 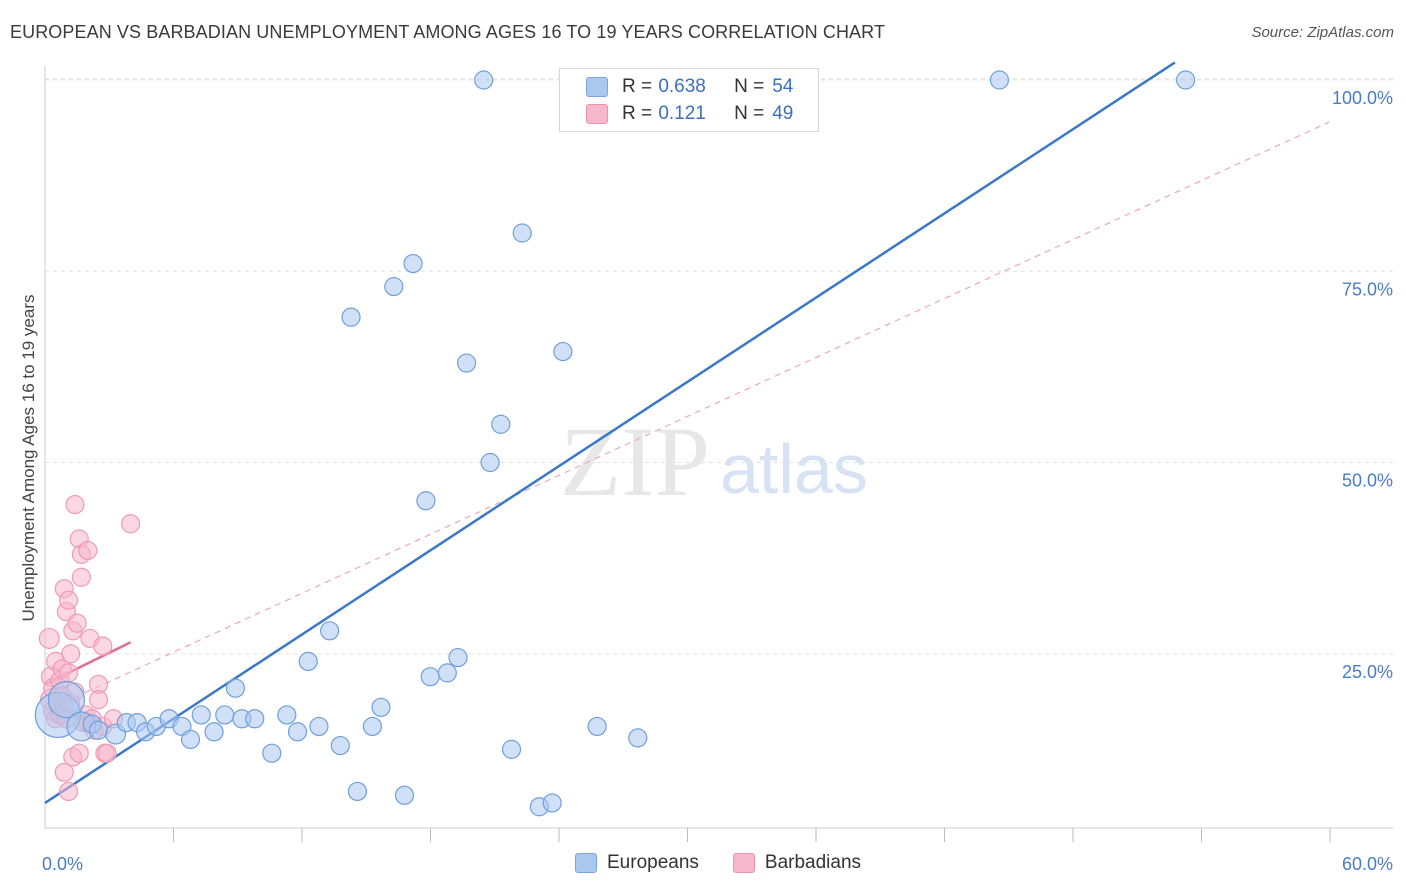 What do you see at coordinates (743, 863) in the screenshot?
I see `barbadians-legend-swatch` at bounding box center [743, 863].